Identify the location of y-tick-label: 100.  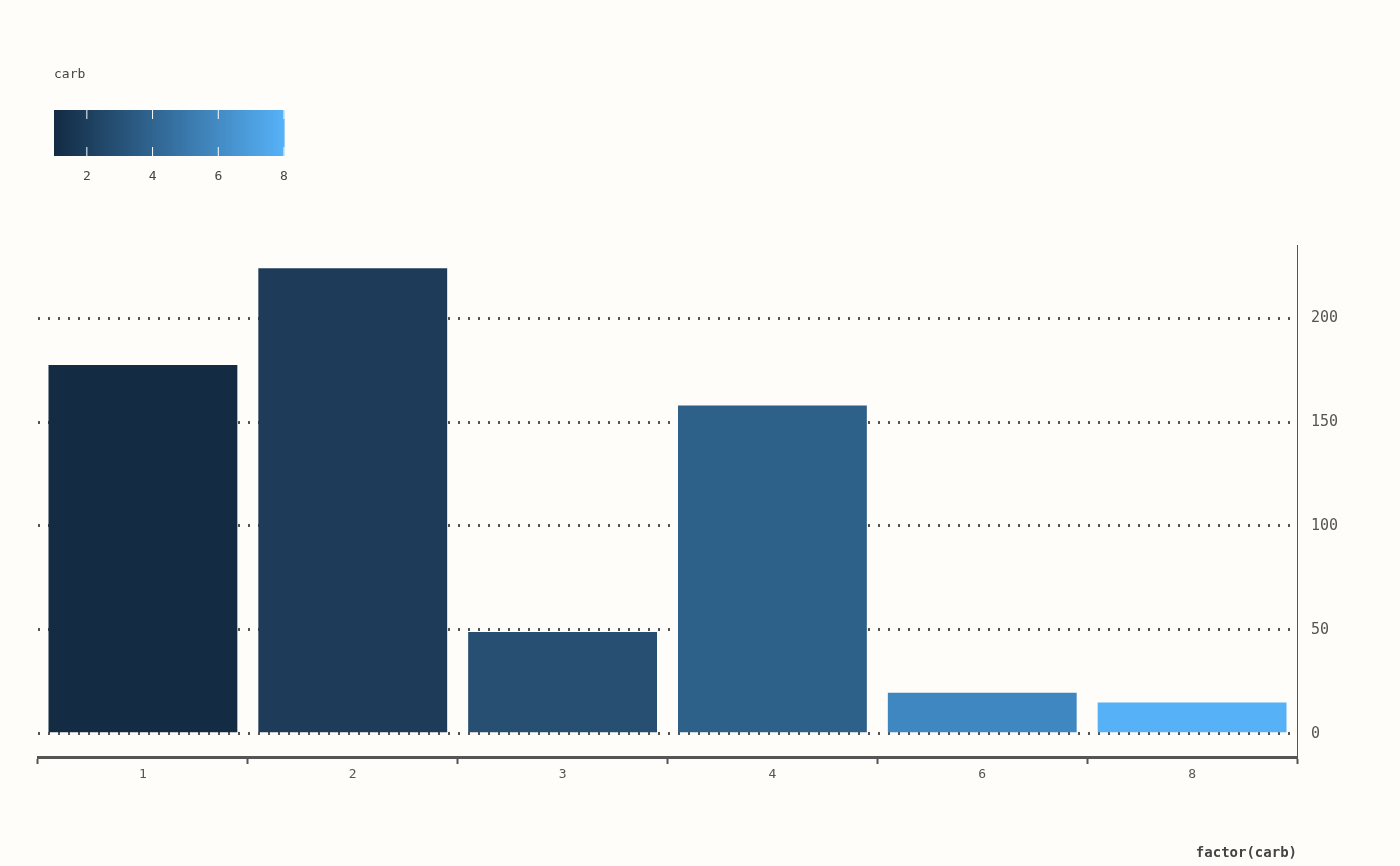
(1325, 524).